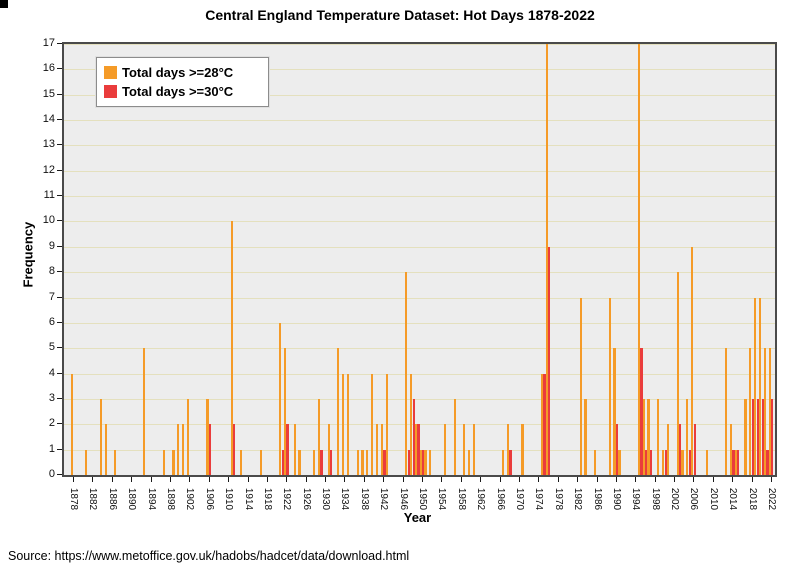 This screenshot has height=581, width=800. What do you see at coordinates (210, 449) in the screenshot?
I see `bar-30c-1906` at bounding box center [210, 449].